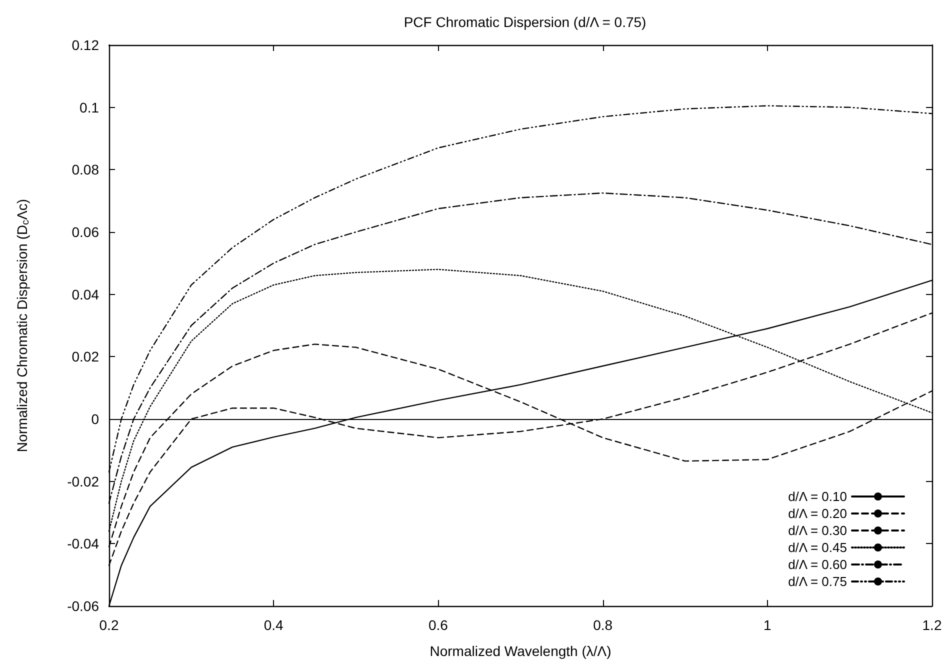 Image resolution: width=952 pixels, height=667 pixels. Describe the element at coordinates (86, 356) in the screenshot. I see `y-tick-label: 0.02` at that location.